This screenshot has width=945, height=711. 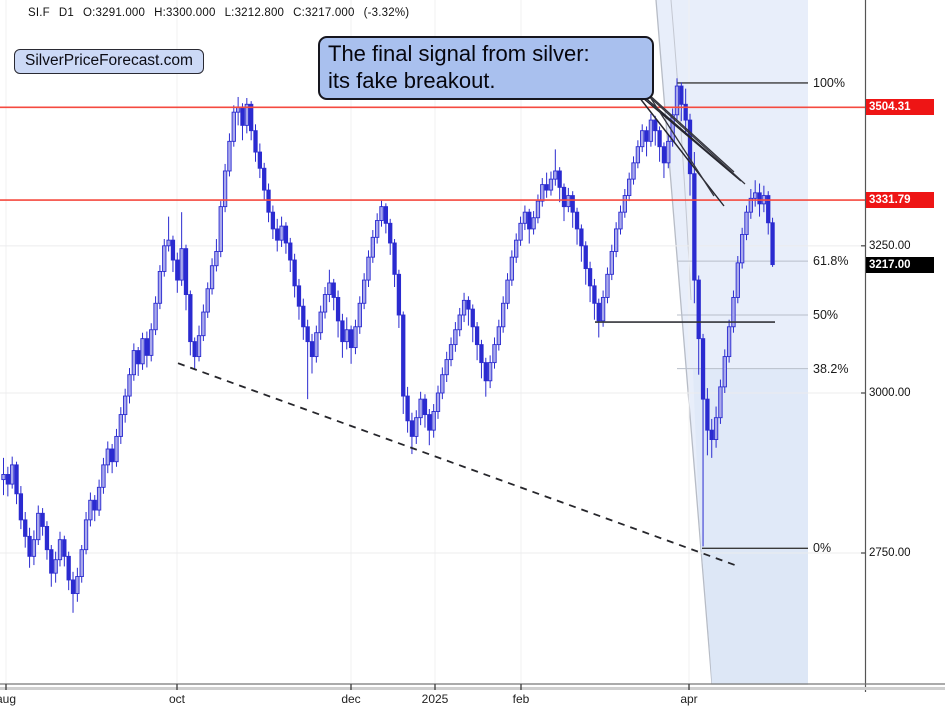 I want to click on alert-price-tag-3504.31: 3504.31, so click(x=900, y=107).